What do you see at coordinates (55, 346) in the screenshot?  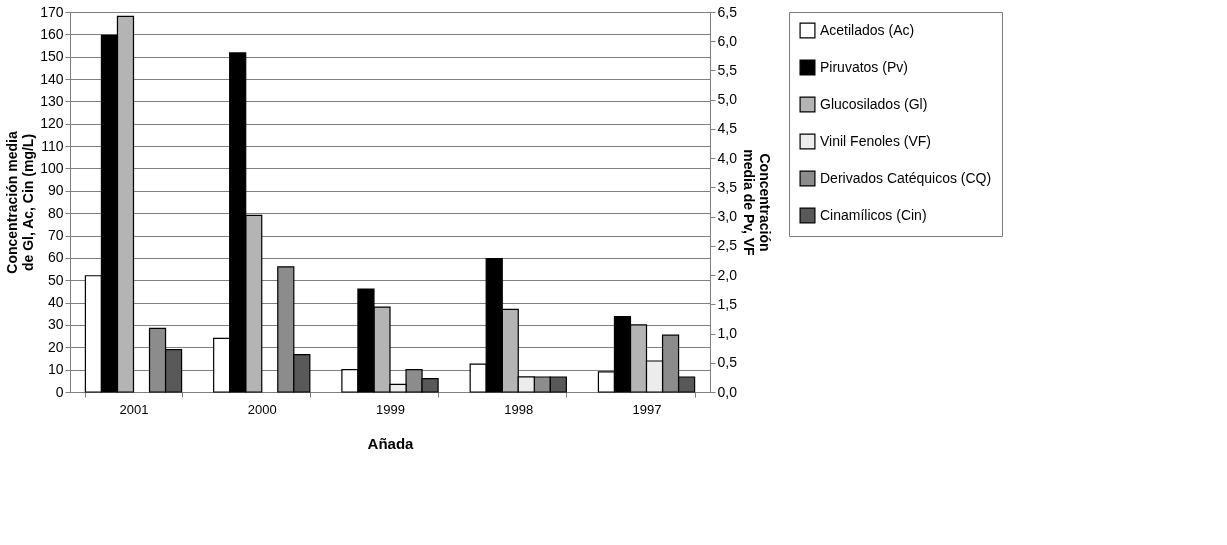 I see `y-tick-label: 20` at bounding box center [55, 346].